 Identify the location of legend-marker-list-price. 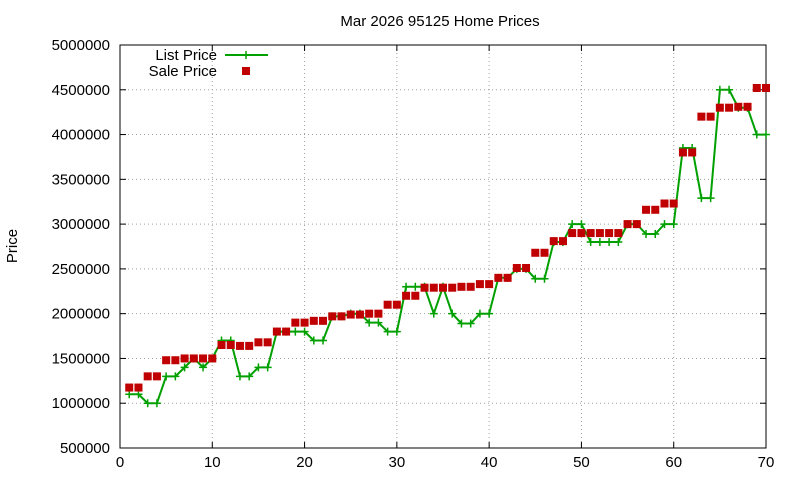
(246, 55).